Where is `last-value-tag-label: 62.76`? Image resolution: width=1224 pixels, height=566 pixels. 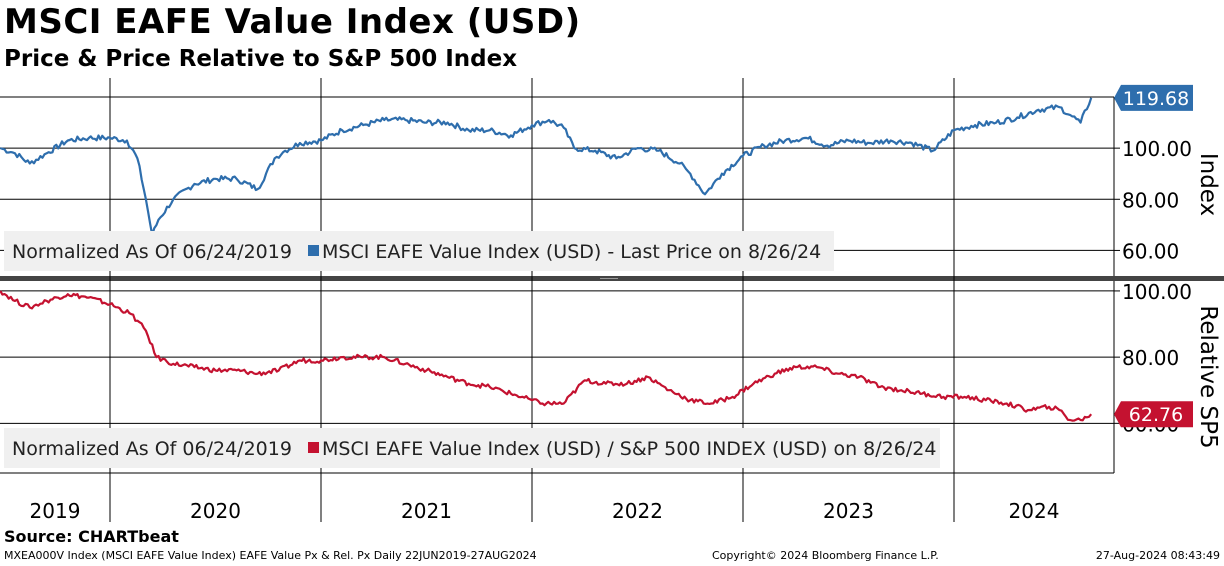 last-value-tag-label: 62.76 is located at coordinates (1156, 415).